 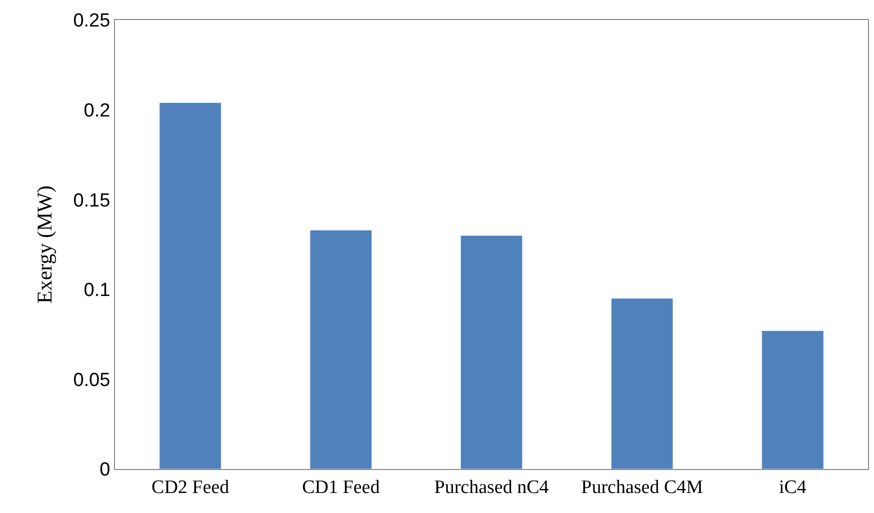 I want to click on y-tick-label: 0, so click(x=105, y=470).